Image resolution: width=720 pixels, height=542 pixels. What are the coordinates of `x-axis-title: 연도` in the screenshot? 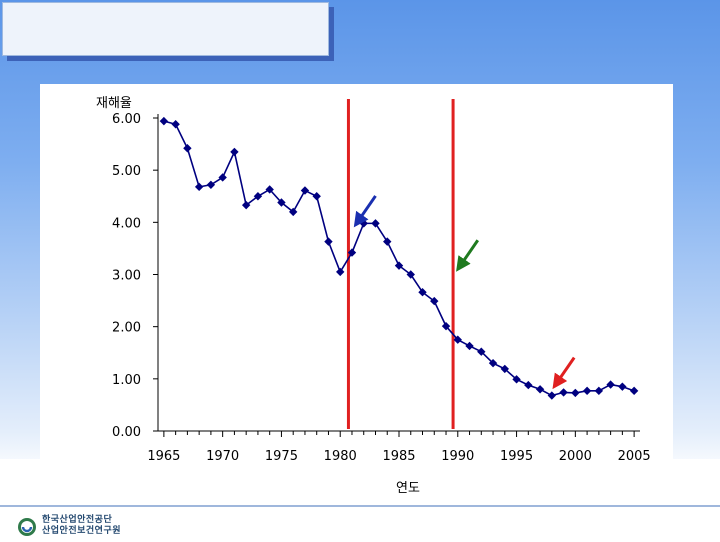 It's located at (408, 488).